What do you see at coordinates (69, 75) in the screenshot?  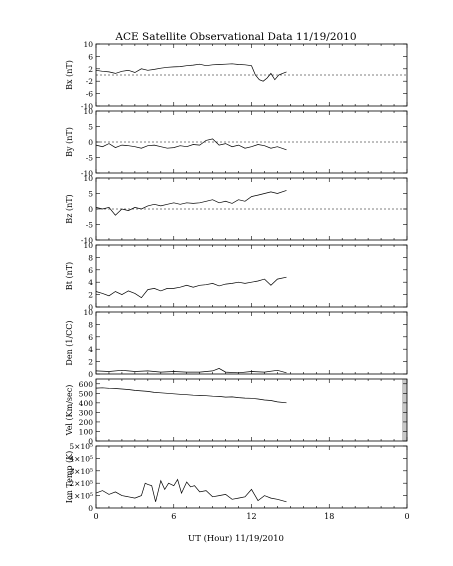 I see `y-axis-label: Bx (nT)` at bounding box center [69, 75].